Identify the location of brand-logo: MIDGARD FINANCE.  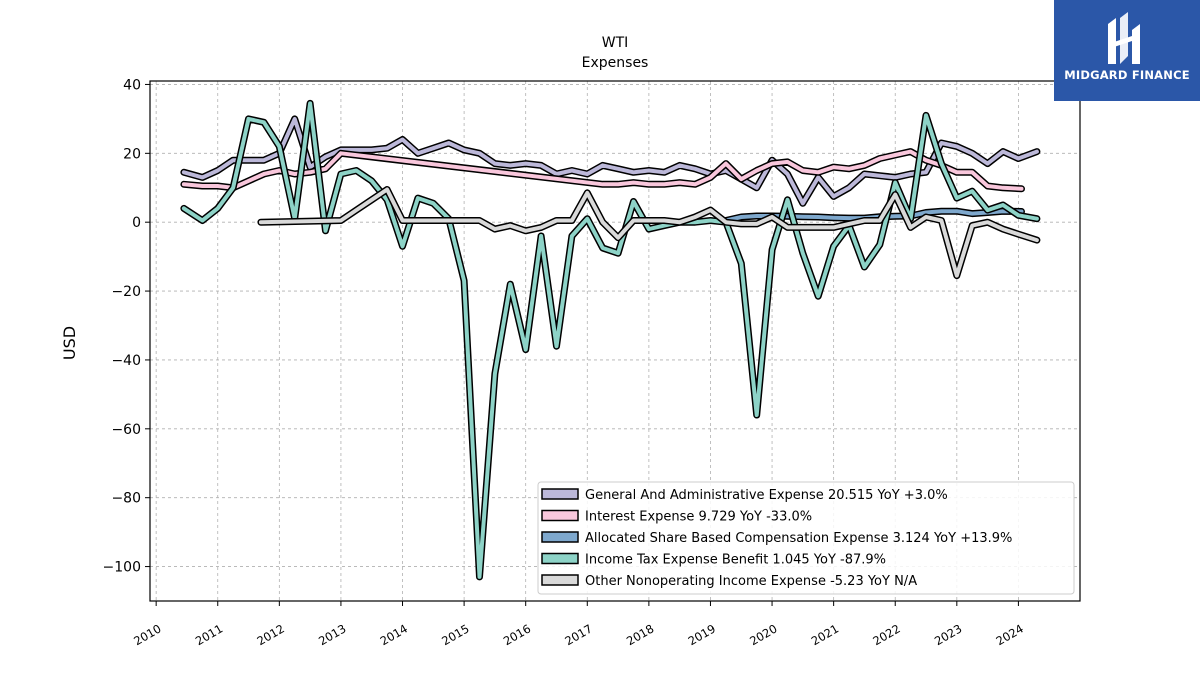
(1127, 50).